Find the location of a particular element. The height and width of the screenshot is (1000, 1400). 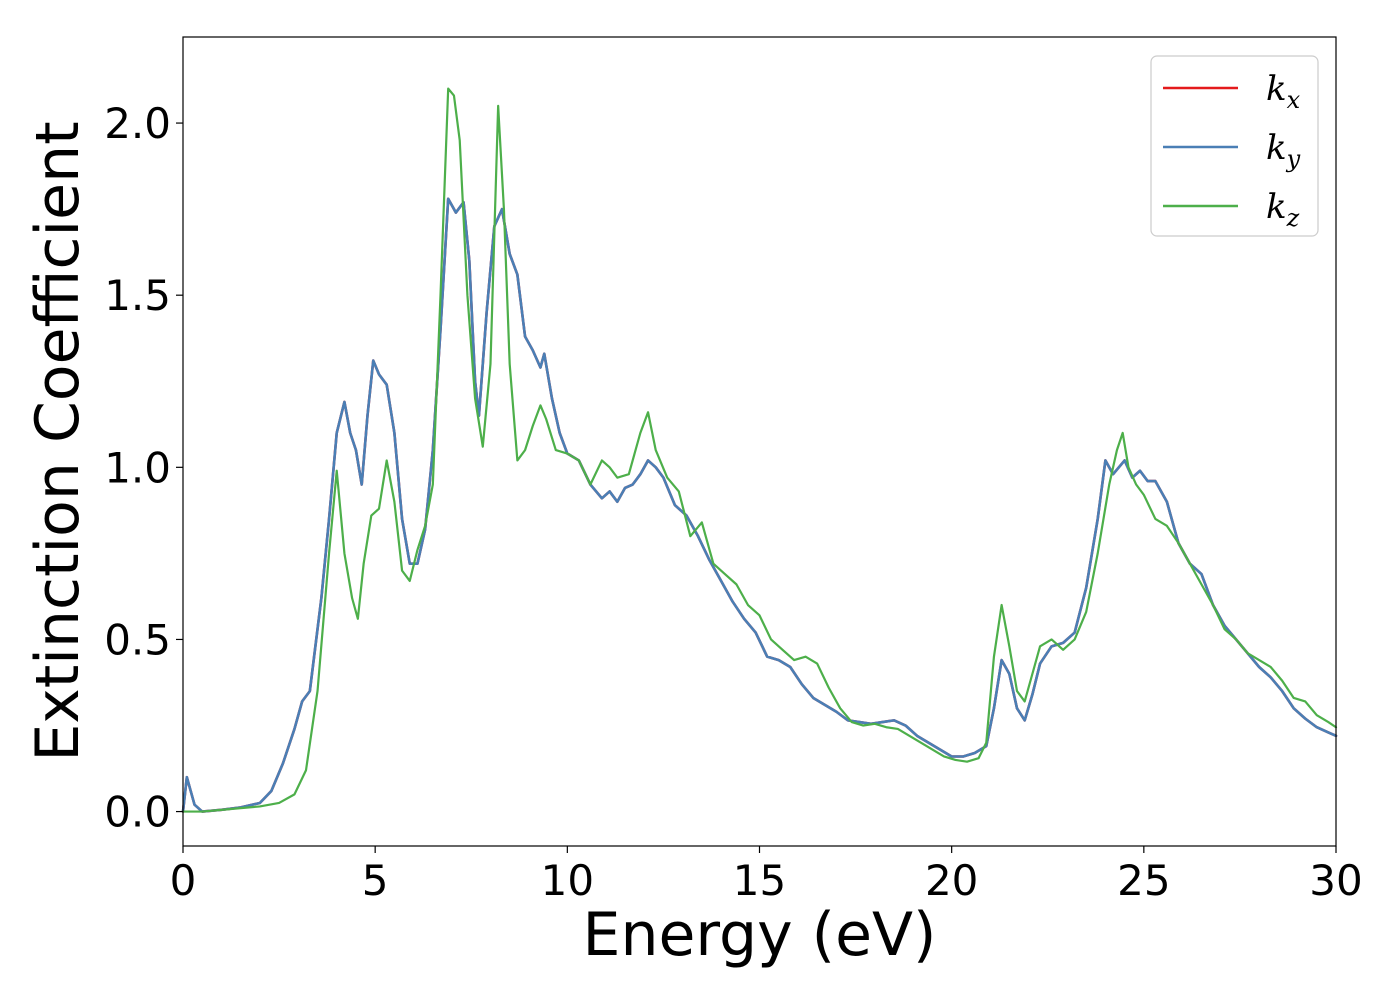

y-tick-label: 1.0 is located at coordinates (137, 467).